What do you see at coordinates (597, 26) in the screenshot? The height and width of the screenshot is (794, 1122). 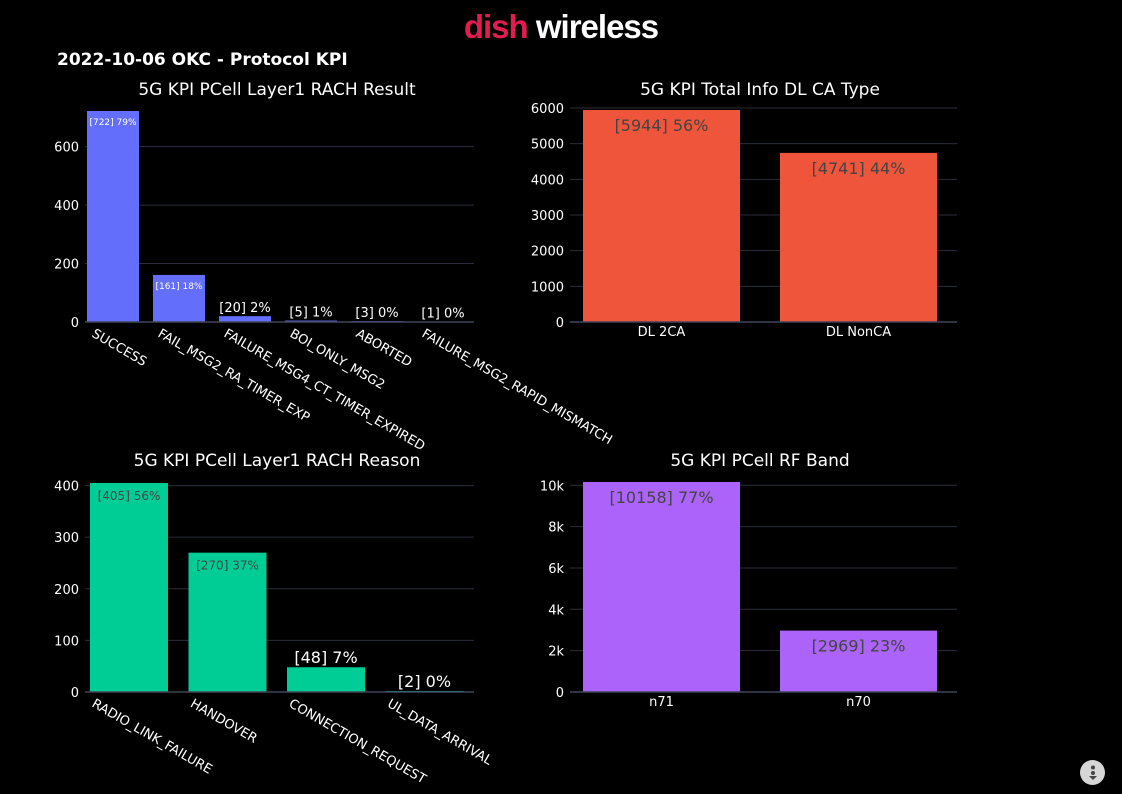 I see `logo-wireless: wireless` at bounding box center [597, 26].